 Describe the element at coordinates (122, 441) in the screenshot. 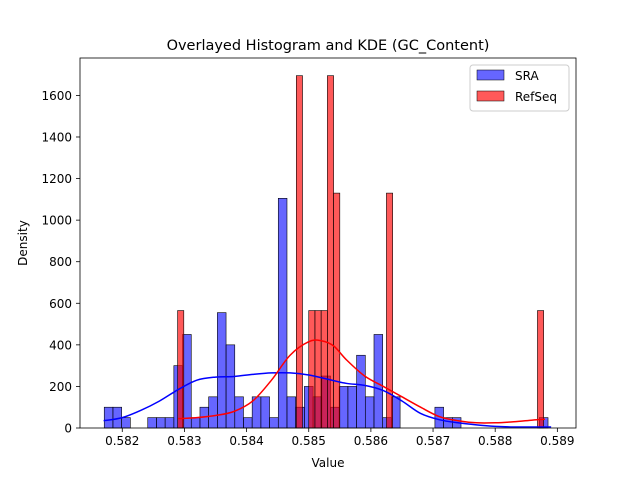

I see `x-tick-label: 0.582` at that location.